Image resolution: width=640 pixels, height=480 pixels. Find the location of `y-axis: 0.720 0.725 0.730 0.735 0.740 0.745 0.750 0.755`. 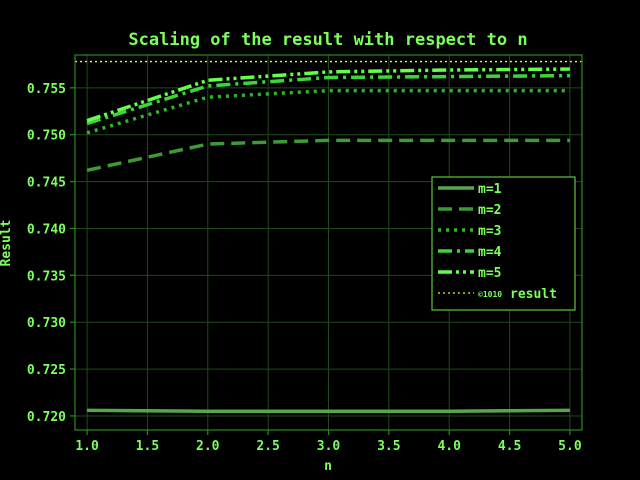

y-axis: 0.720 0.725 0.730 0.735 0.740 0.745 0.750 0.755 is located at coordinates (51, 253).